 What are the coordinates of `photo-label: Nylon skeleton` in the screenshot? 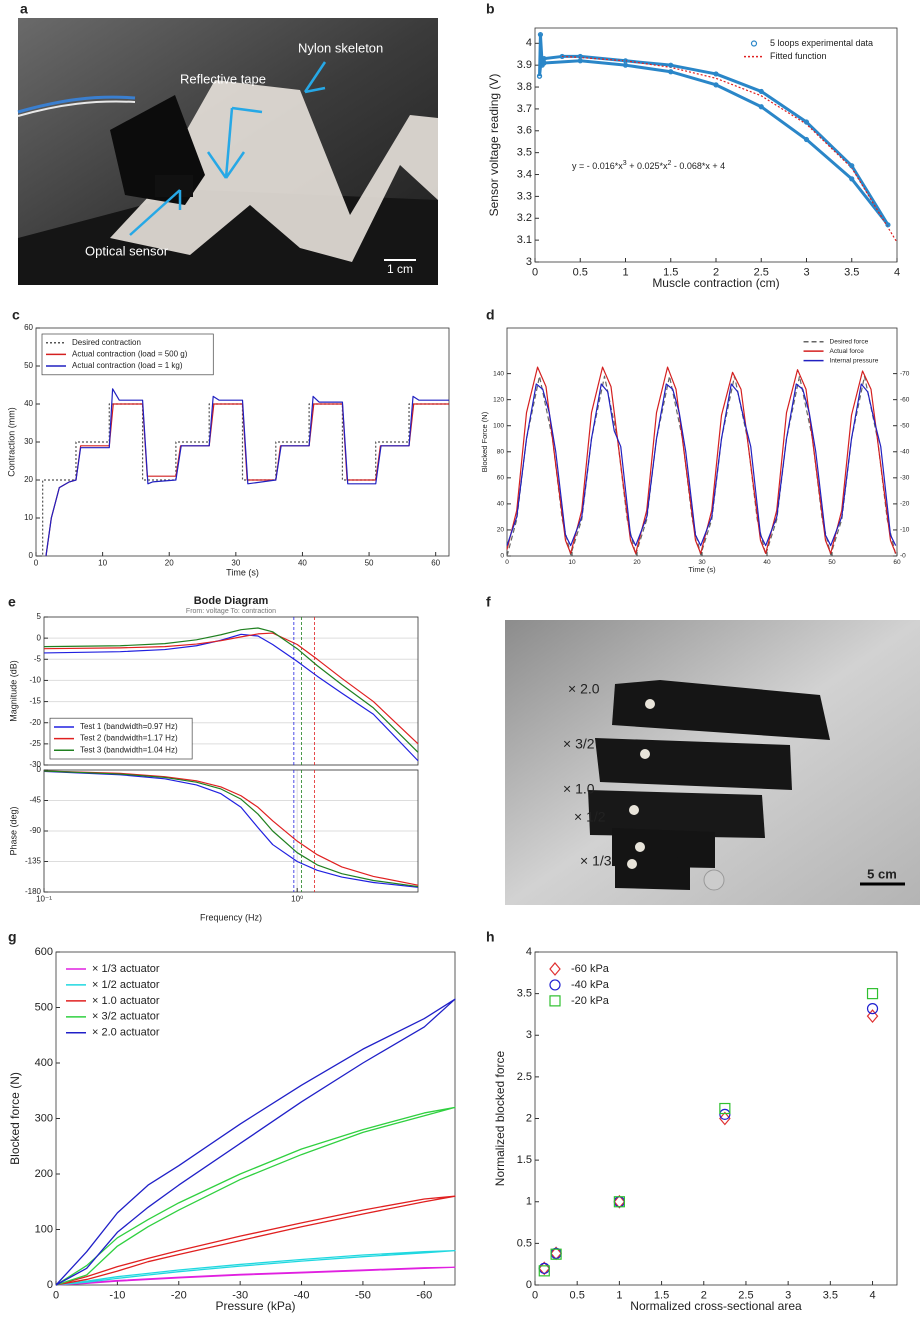 It's located at (340, 47).